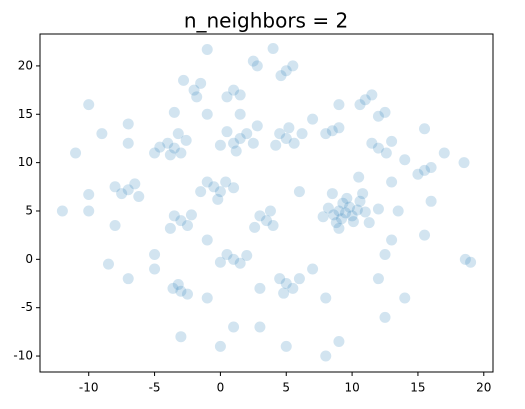 The image size is (525, 409). What do you see at coordinates (286, 388) in the screenshot?
I see `x-tick-label: 5` at bounding box center [286, 388].